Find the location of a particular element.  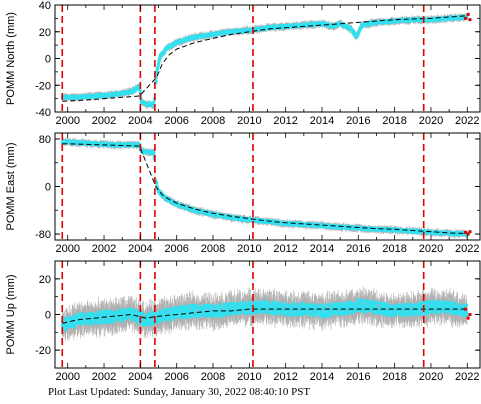

x-tick-label: 2014 is located at coordinates (322, 121).